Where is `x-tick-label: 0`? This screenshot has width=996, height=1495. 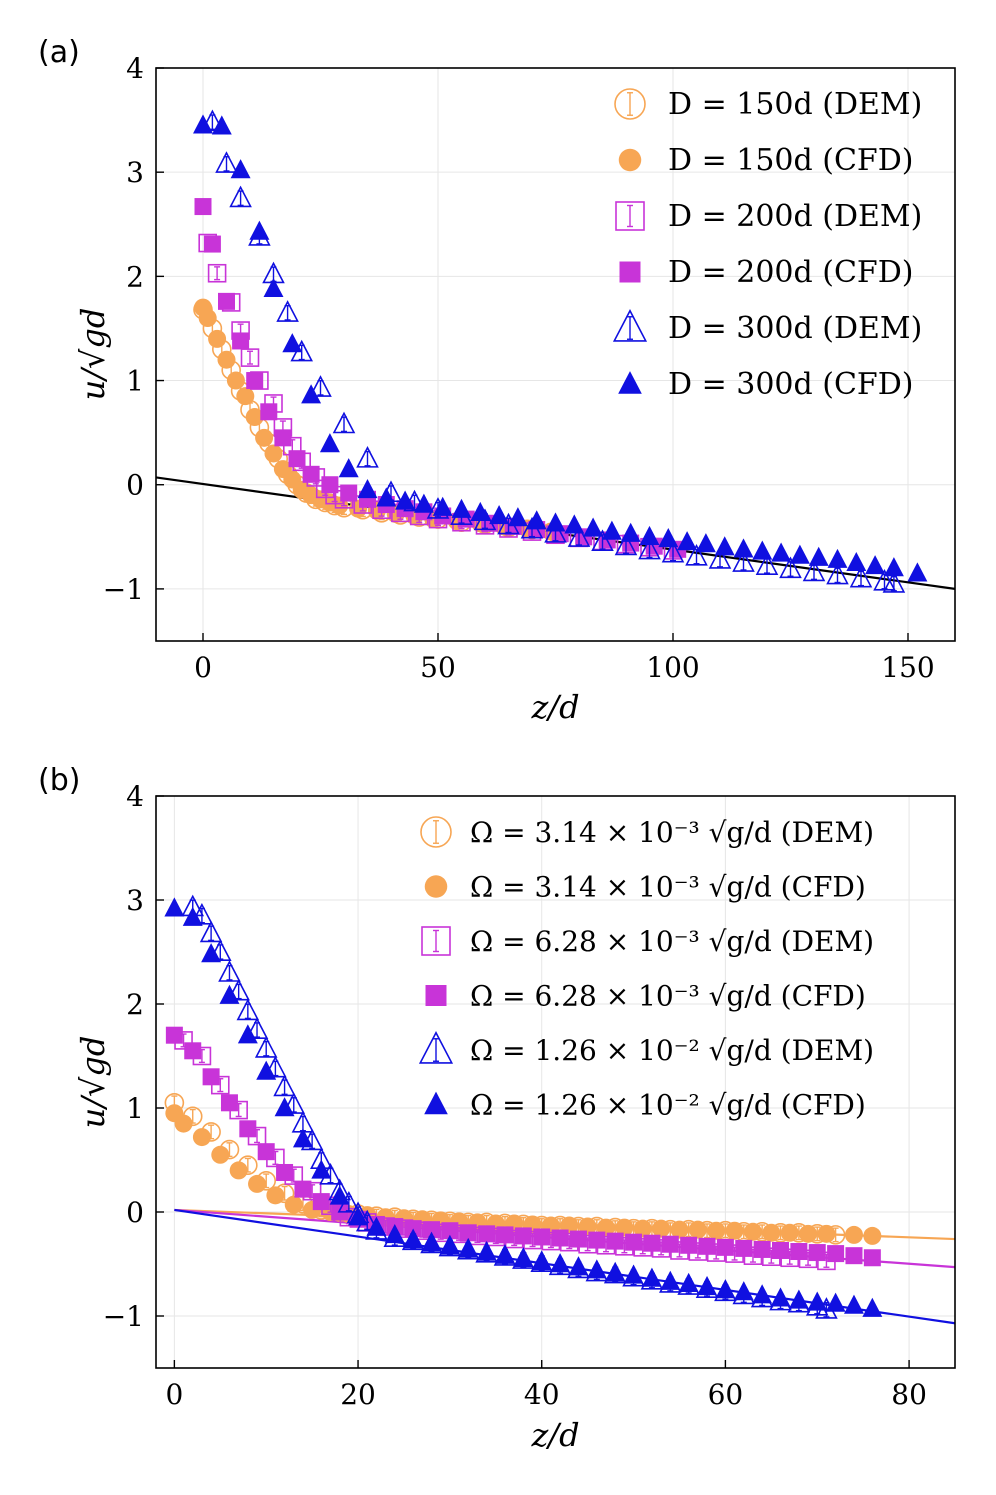
x-tick-label: 0 is located at coordinates (203, 667).